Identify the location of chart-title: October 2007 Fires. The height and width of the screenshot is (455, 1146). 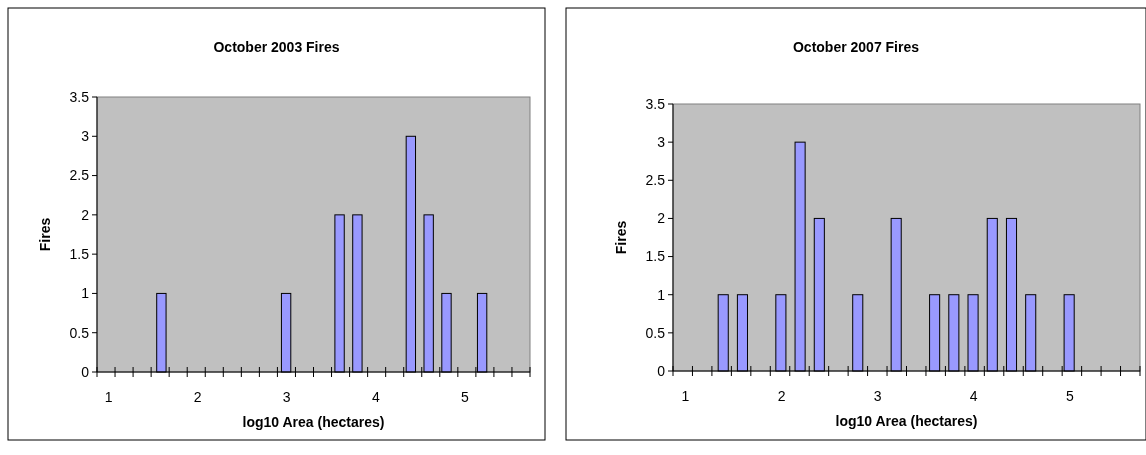
(856, 47).